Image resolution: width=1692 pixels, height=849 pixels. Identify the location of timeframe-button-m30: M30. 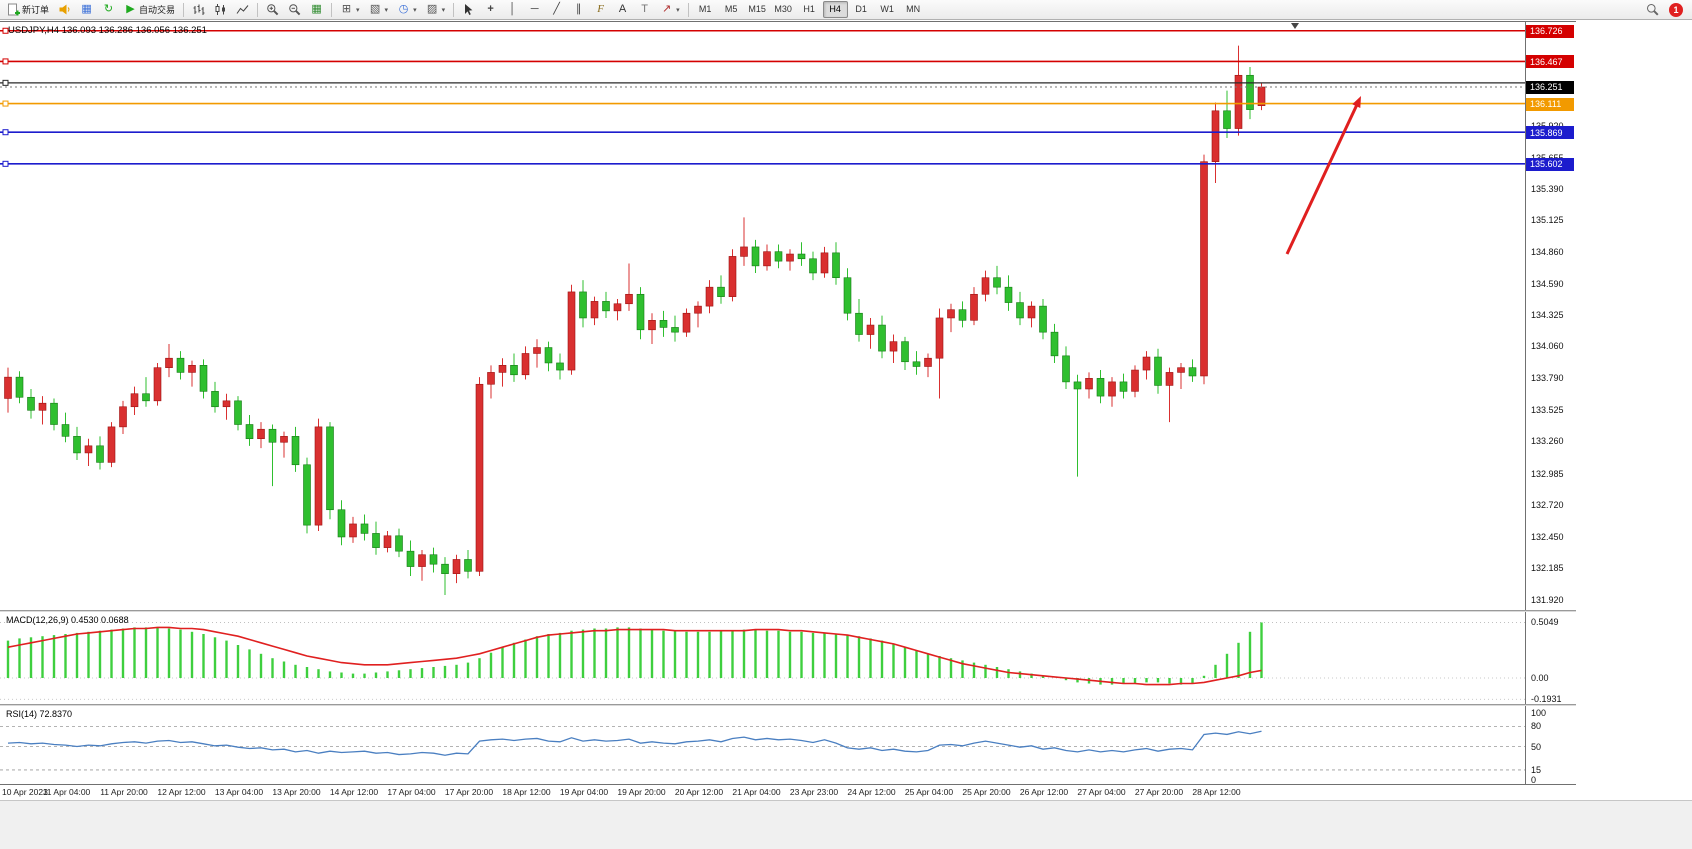
(783, 9).